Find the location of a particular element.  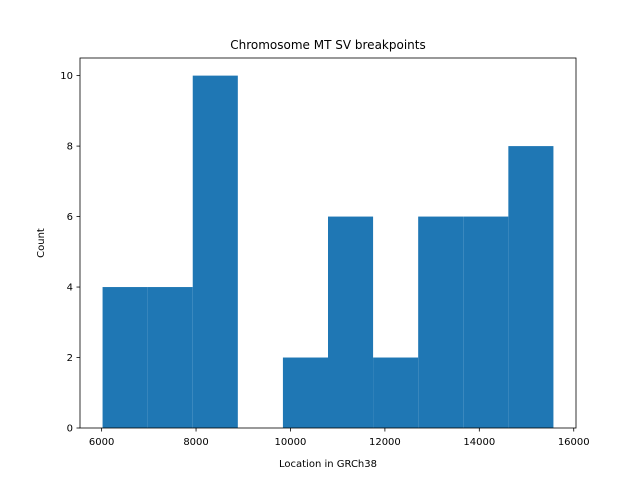

x-tick-label-0: 6000 is located at coordinates (101, 442).